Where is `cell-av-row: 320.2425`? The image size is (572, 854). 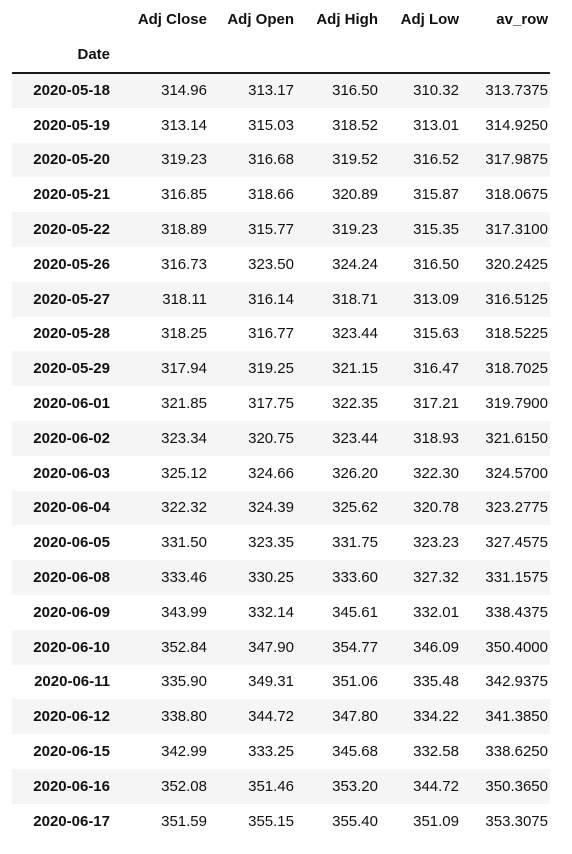 cell-av-row: 320.2425 is located at coordinates (516, 264).